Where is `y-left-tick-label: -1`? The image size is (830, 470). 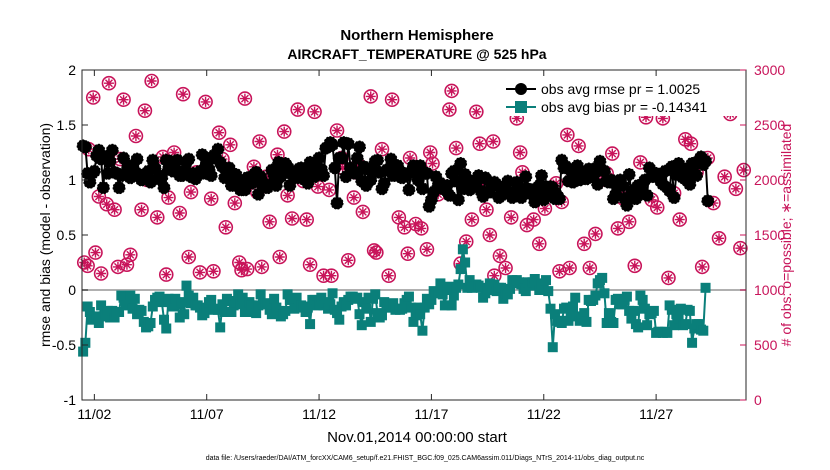
y-left-tick-label: -1 is located at coordinates (70, 400).